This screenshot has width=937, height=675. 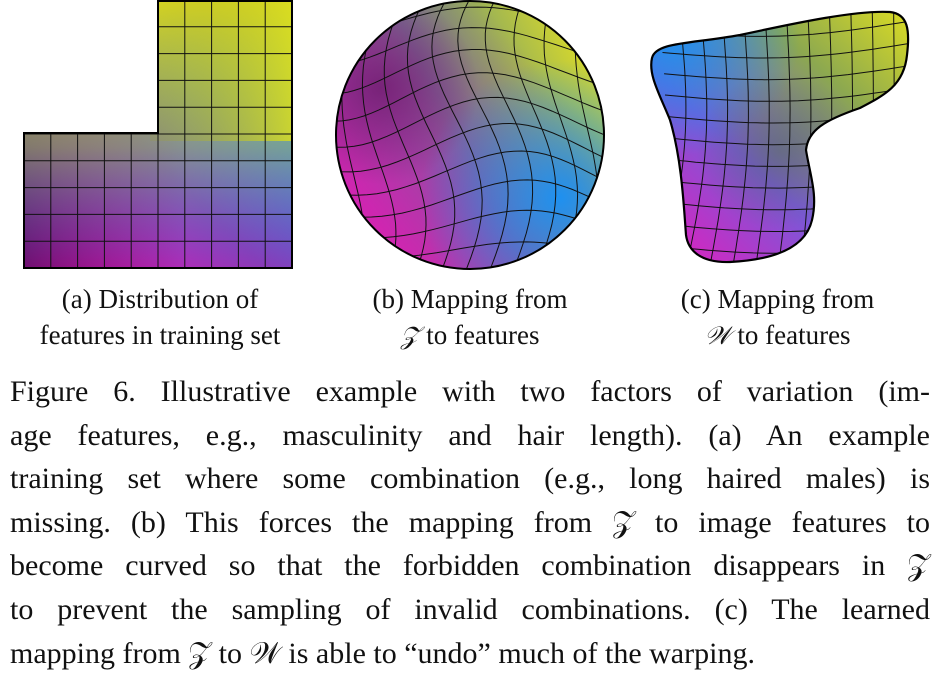 What do you see at coordinates (777, 299) in the screenshot?
I see `subcaption-c-line1: (c) Mapping from` at bounding box center [777, 299].